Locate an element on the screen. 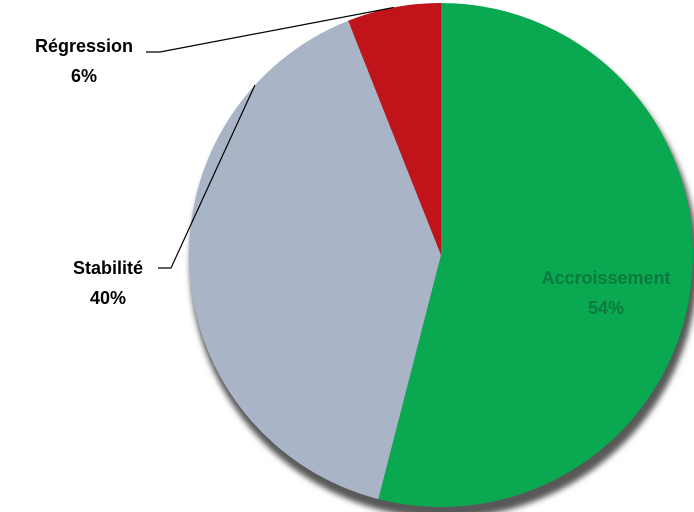 This screenshot has width=694, height=512. pie-slice-regression is located at coordinates (394, 129).